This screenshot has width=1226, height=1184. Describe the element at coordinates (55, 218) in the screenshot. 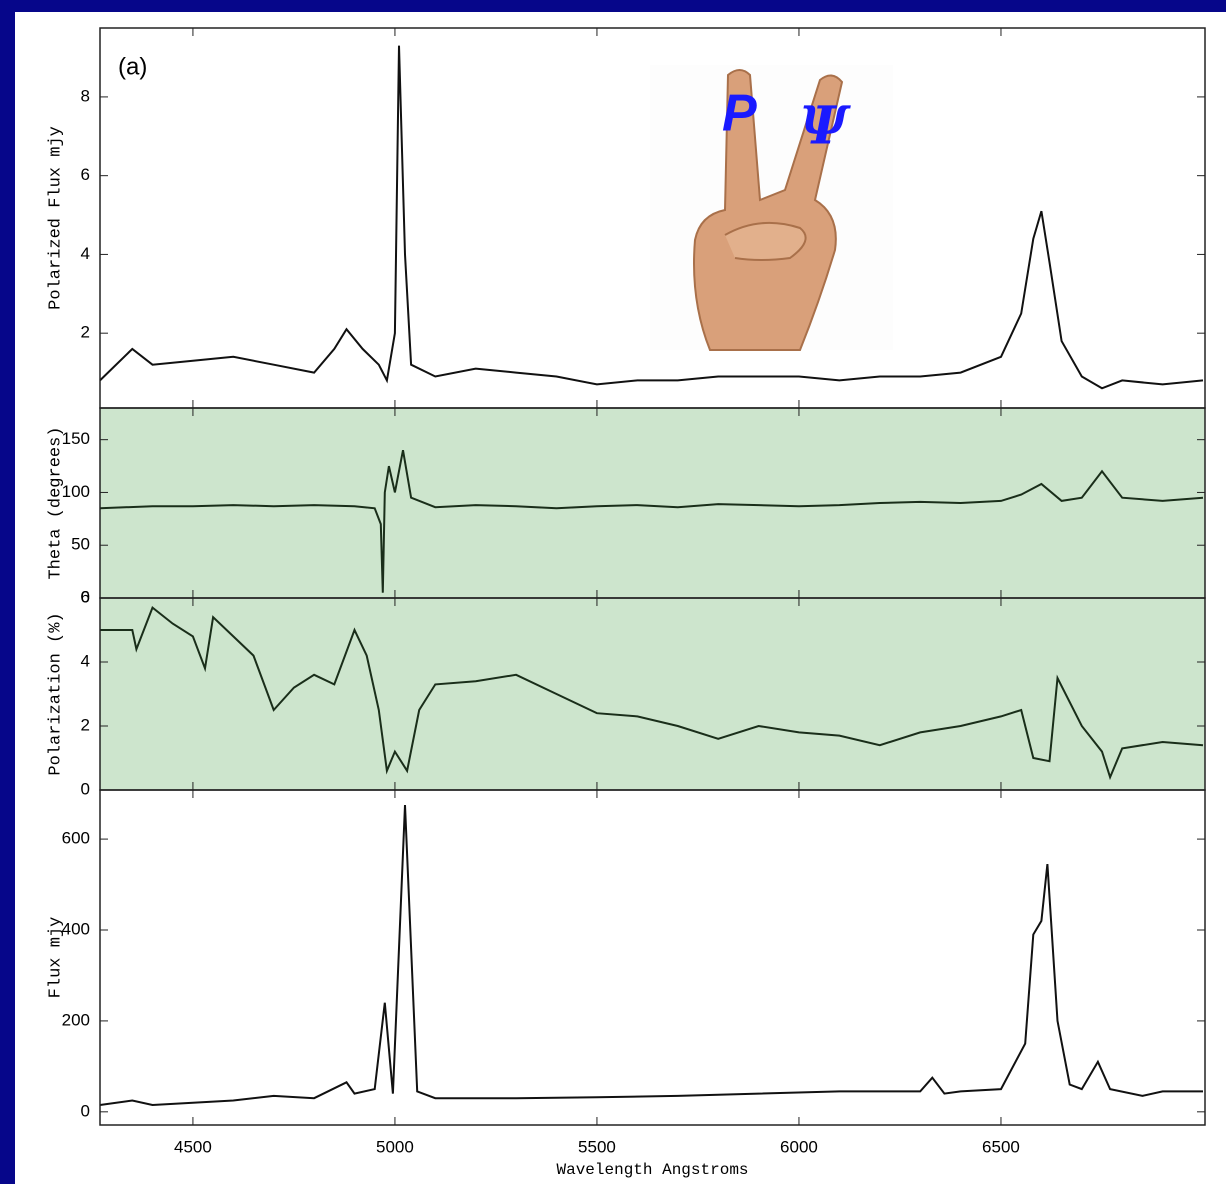

I see `y-axis-label: Polarized Flux mjy` at that location.